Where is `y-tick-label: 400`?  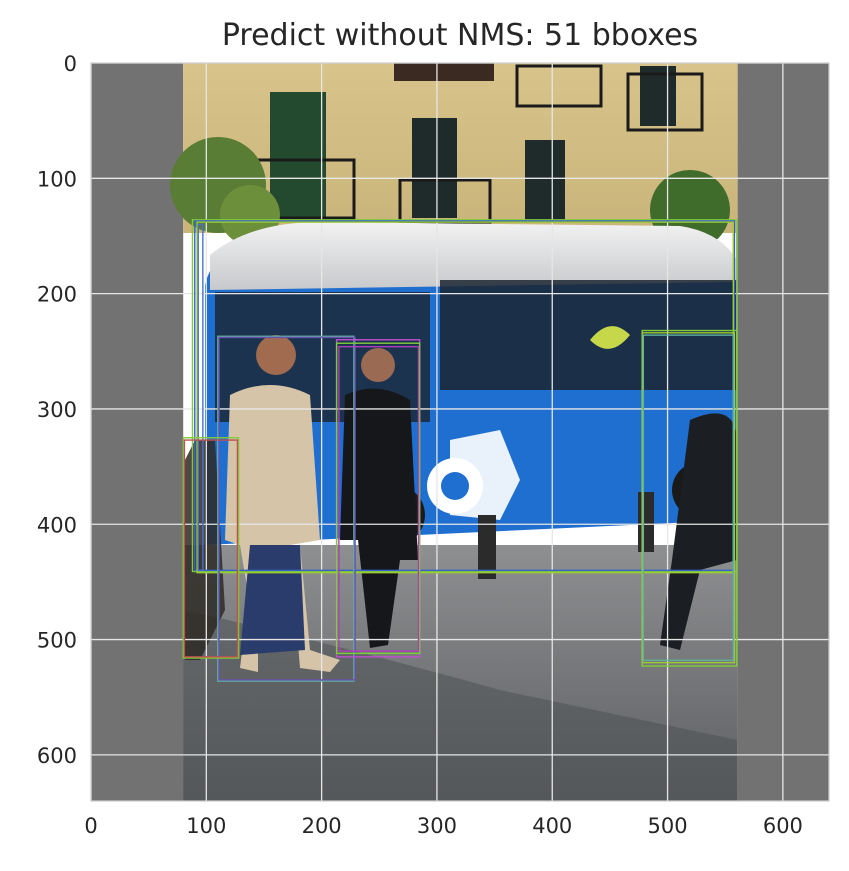 y-tick-label: 400 is located at coordinates (57, 525).